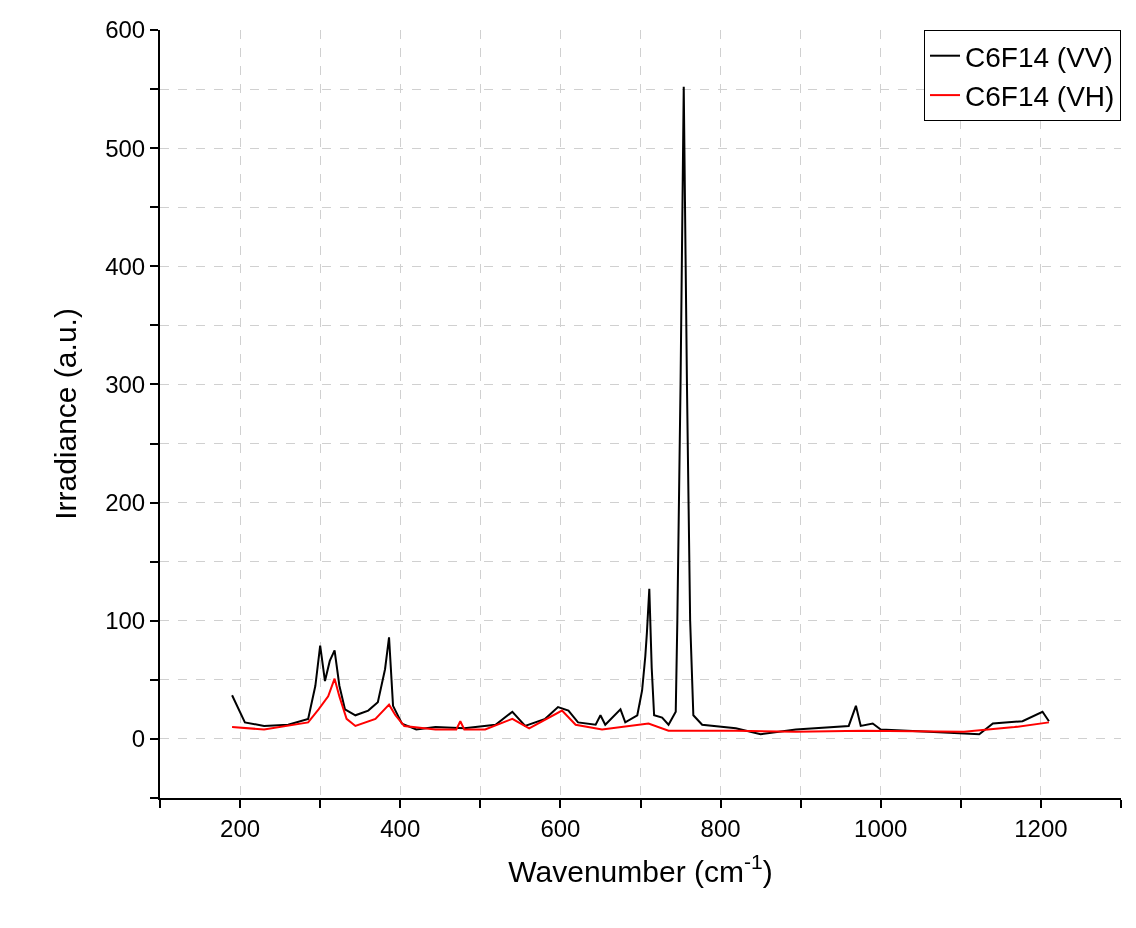  Describe the element at coordinates (1041, 828) in the screenshot. I see `x-tick-label: 1200` at that location.